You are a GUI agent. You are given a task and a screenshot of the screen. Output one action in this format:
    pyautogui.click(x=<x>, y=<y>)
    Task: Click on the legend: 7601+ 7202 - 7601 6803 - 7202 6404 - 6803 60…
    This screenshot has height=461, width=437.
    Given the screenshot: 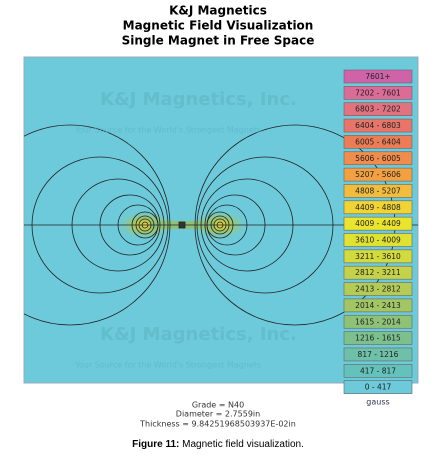 What is the action you would take?
    pyautogui.click(x=378, y=238)
    